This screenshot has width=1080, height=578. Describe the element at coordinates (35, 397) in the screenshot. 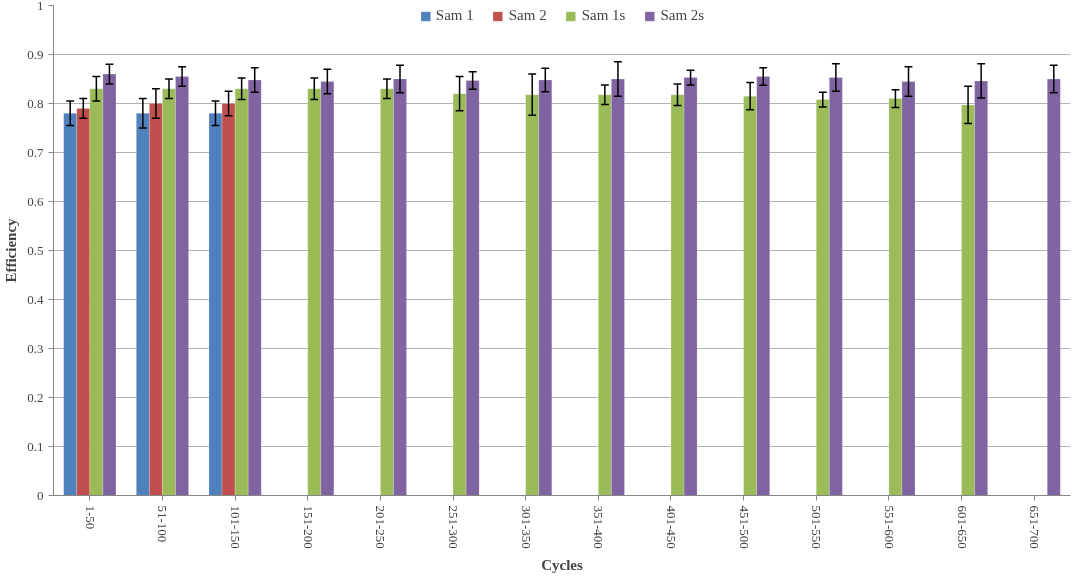

I see `y-tick-label: 0.2` at that location.